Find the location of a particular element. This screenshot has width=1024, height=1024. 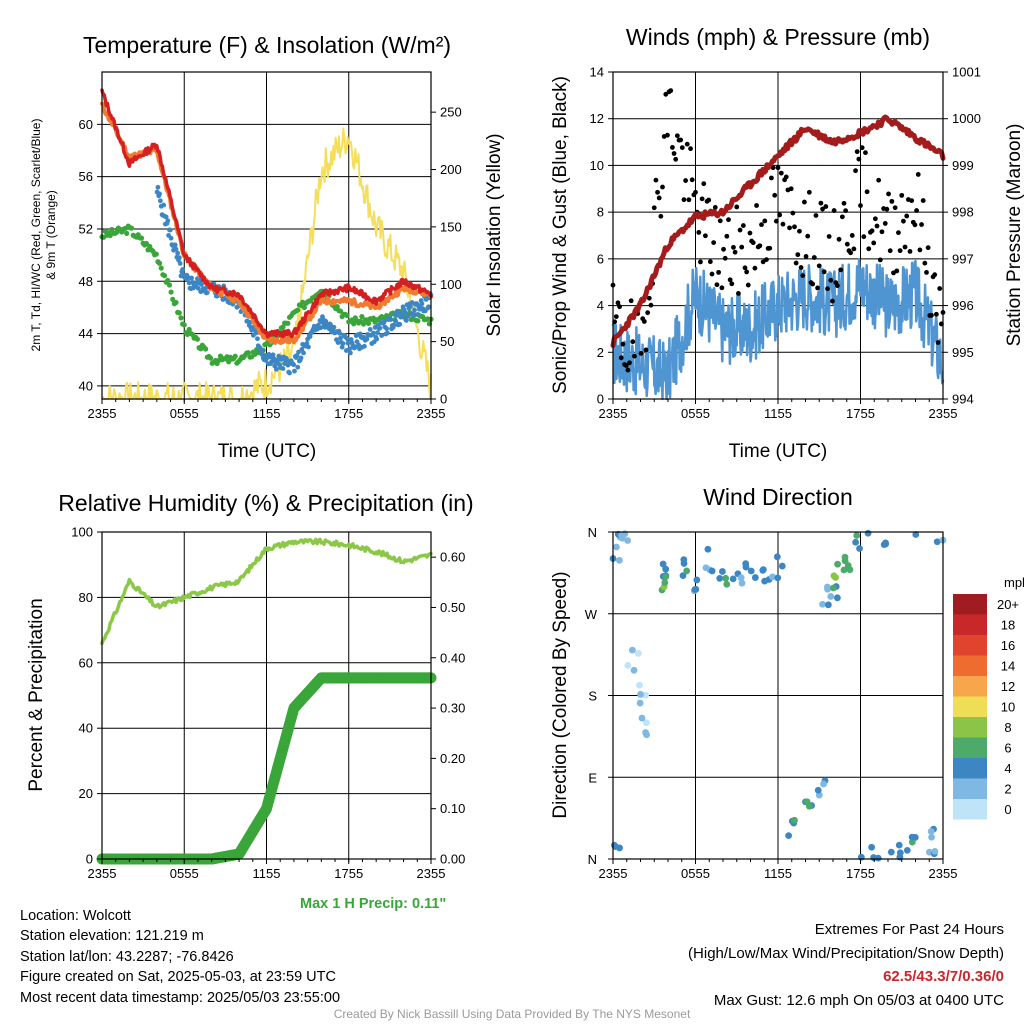

left-tick-label: 14 is located at coordinates (597, 72).